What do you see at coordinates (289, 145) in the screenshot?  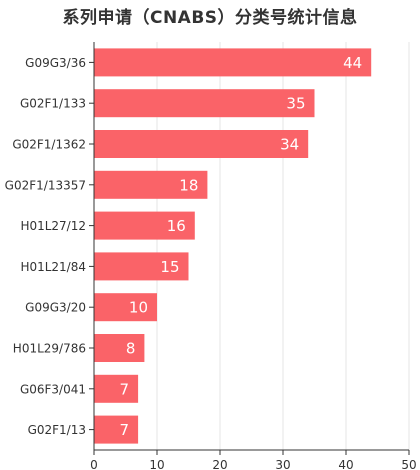 I see `data-label: 34` at bounding box center [289, 145].